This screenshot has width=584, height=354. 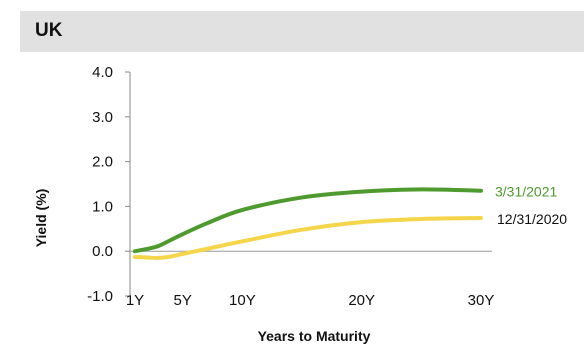 What do you see at coordinates (183, 300) in the screenshot?
I see `x-tick-label: 5Y` at bounding box center [183, 300].